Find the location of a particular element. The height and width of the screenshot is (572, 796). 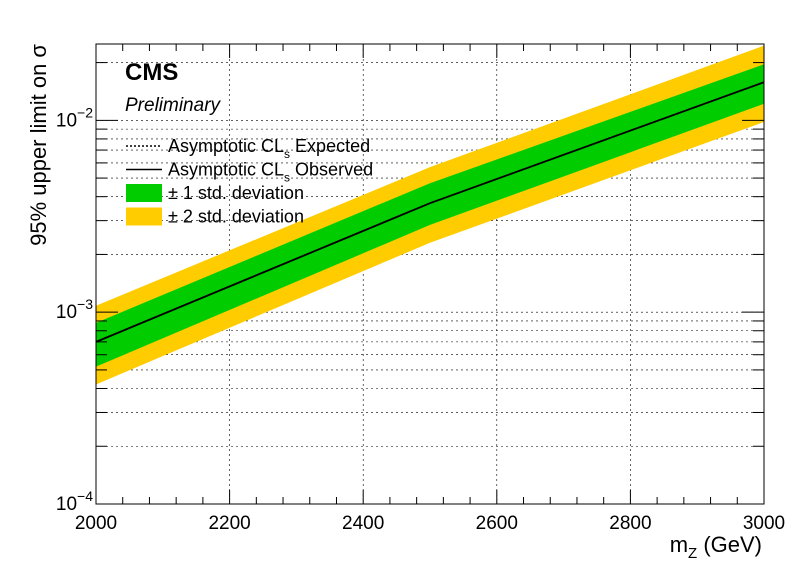

x-tick-label: 2000 is located at coordinates (96, 523).